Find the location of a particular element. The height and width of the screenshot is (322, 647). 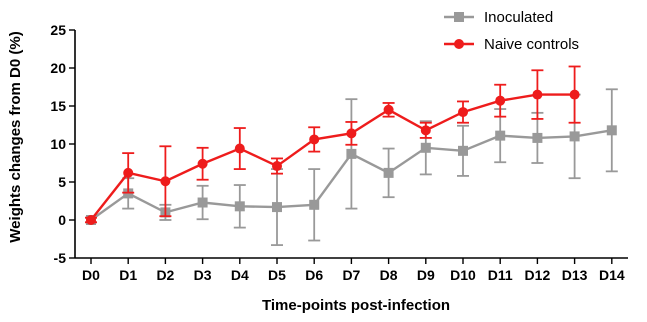

y-axis-label: Weights changes from D0 (%) is located at coordinates (15, 136).